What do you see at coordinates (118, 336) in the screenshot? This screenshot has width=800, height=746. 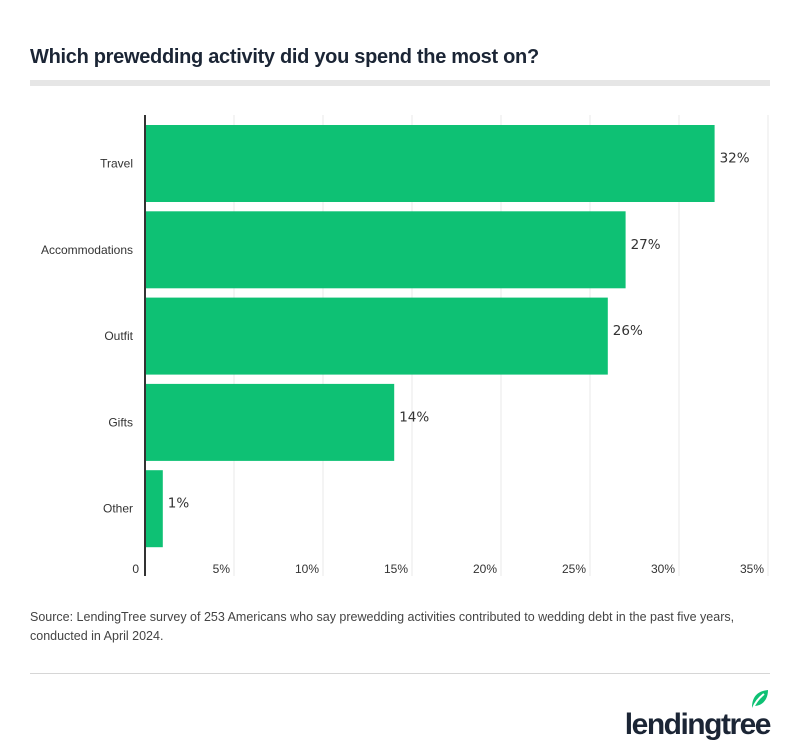 I see `category-label: Outfit` at bounding box center [118, 336].